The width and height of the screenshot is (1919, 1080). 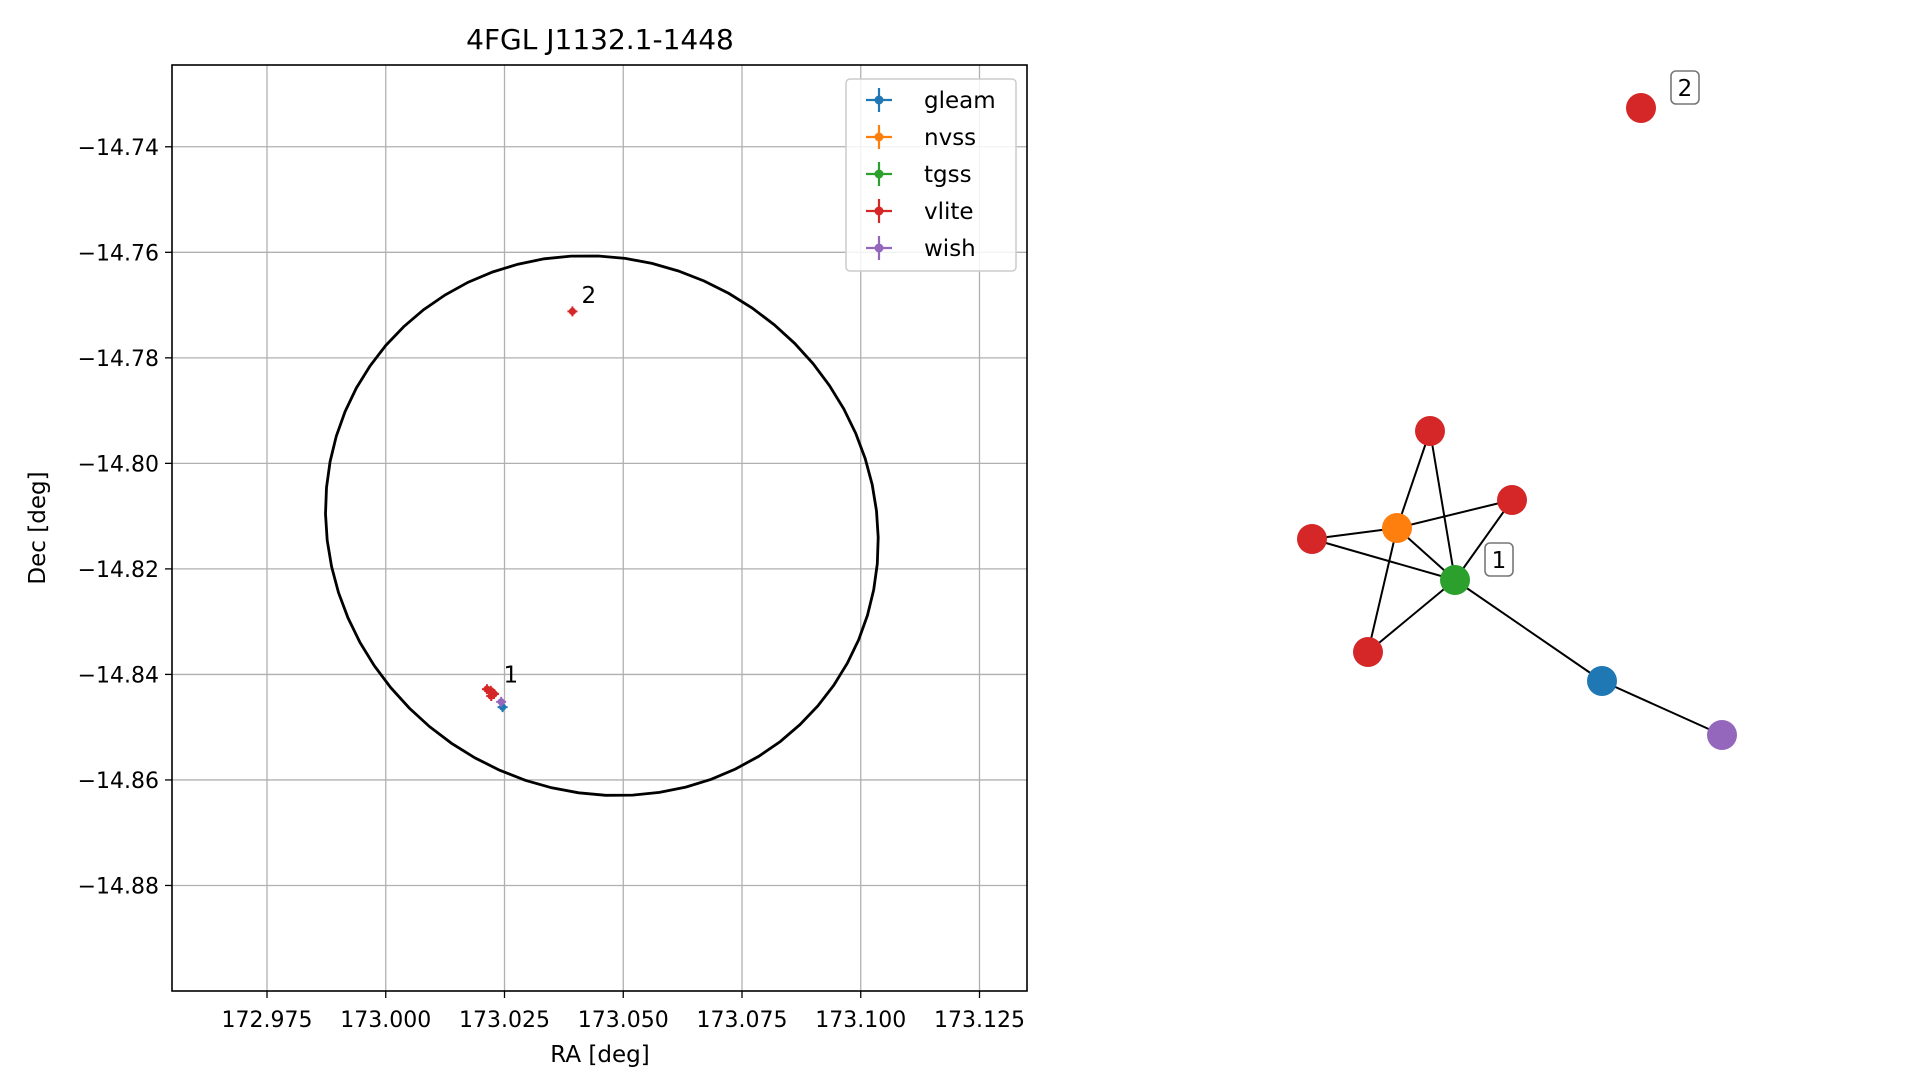 I want to click on error-ellipse-layer, so click(x=602, y=525).